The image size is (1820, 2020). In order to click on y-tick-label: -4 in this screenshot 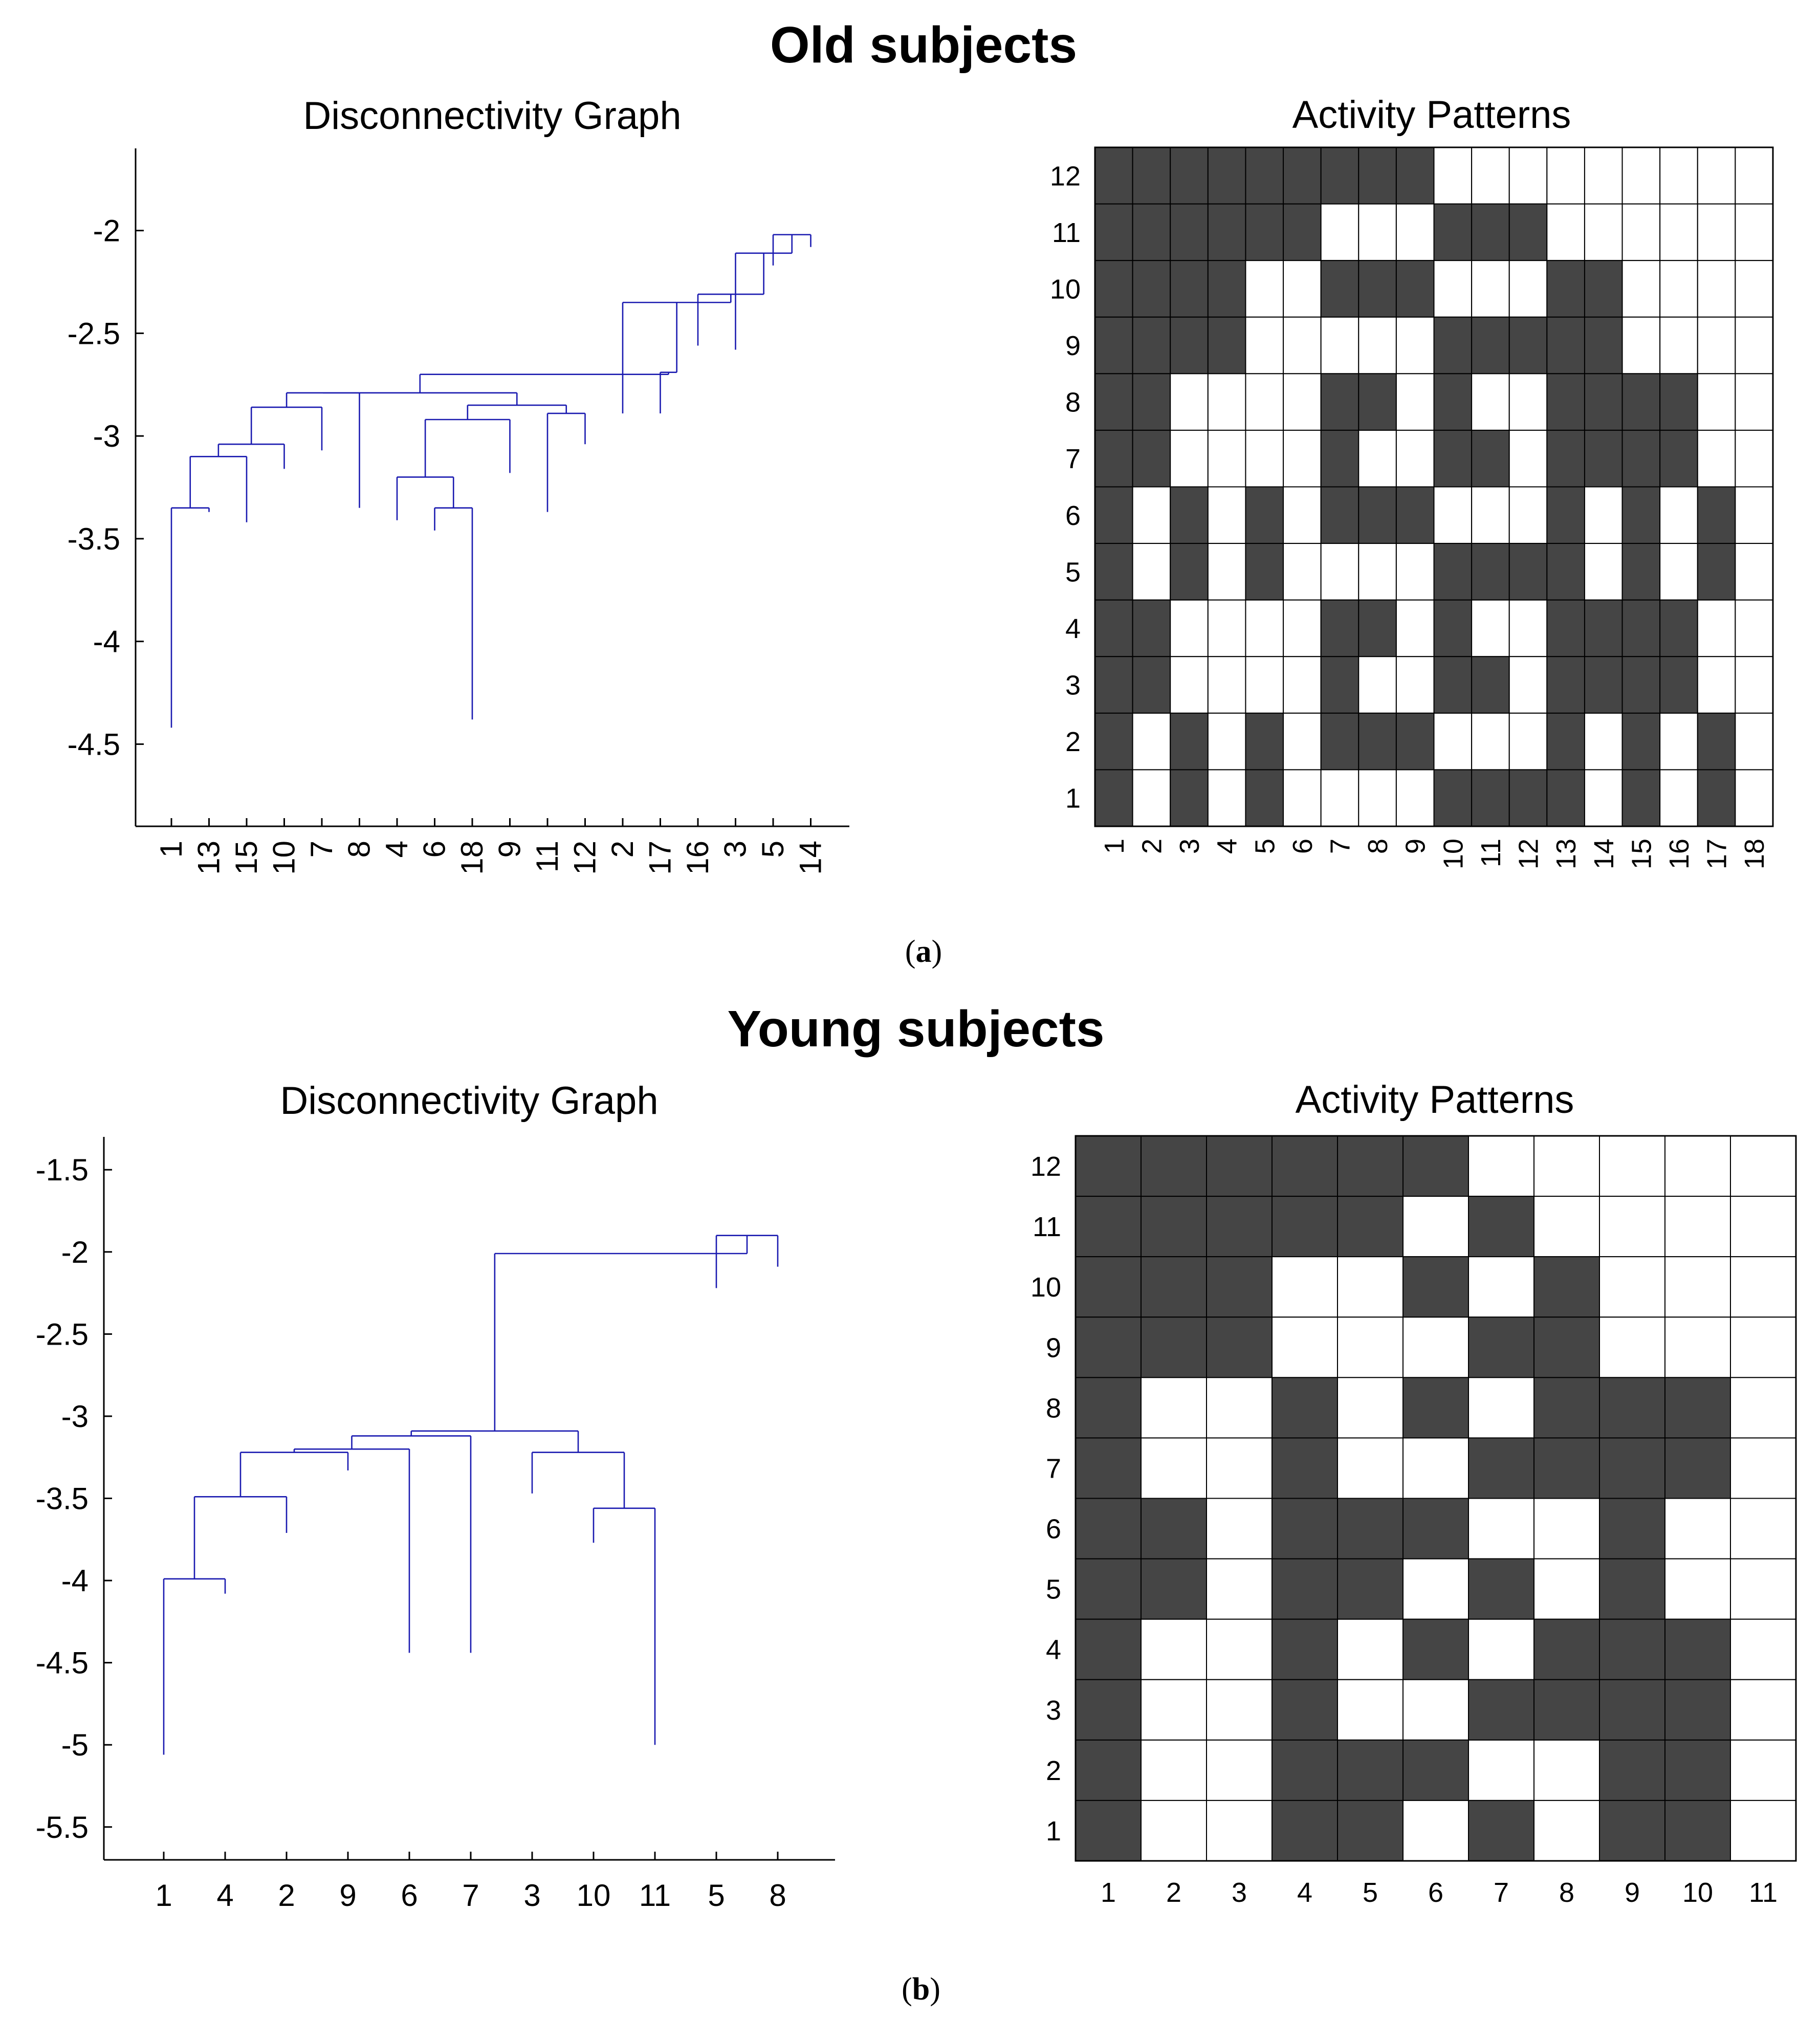, I will do `click(106, 642)`.